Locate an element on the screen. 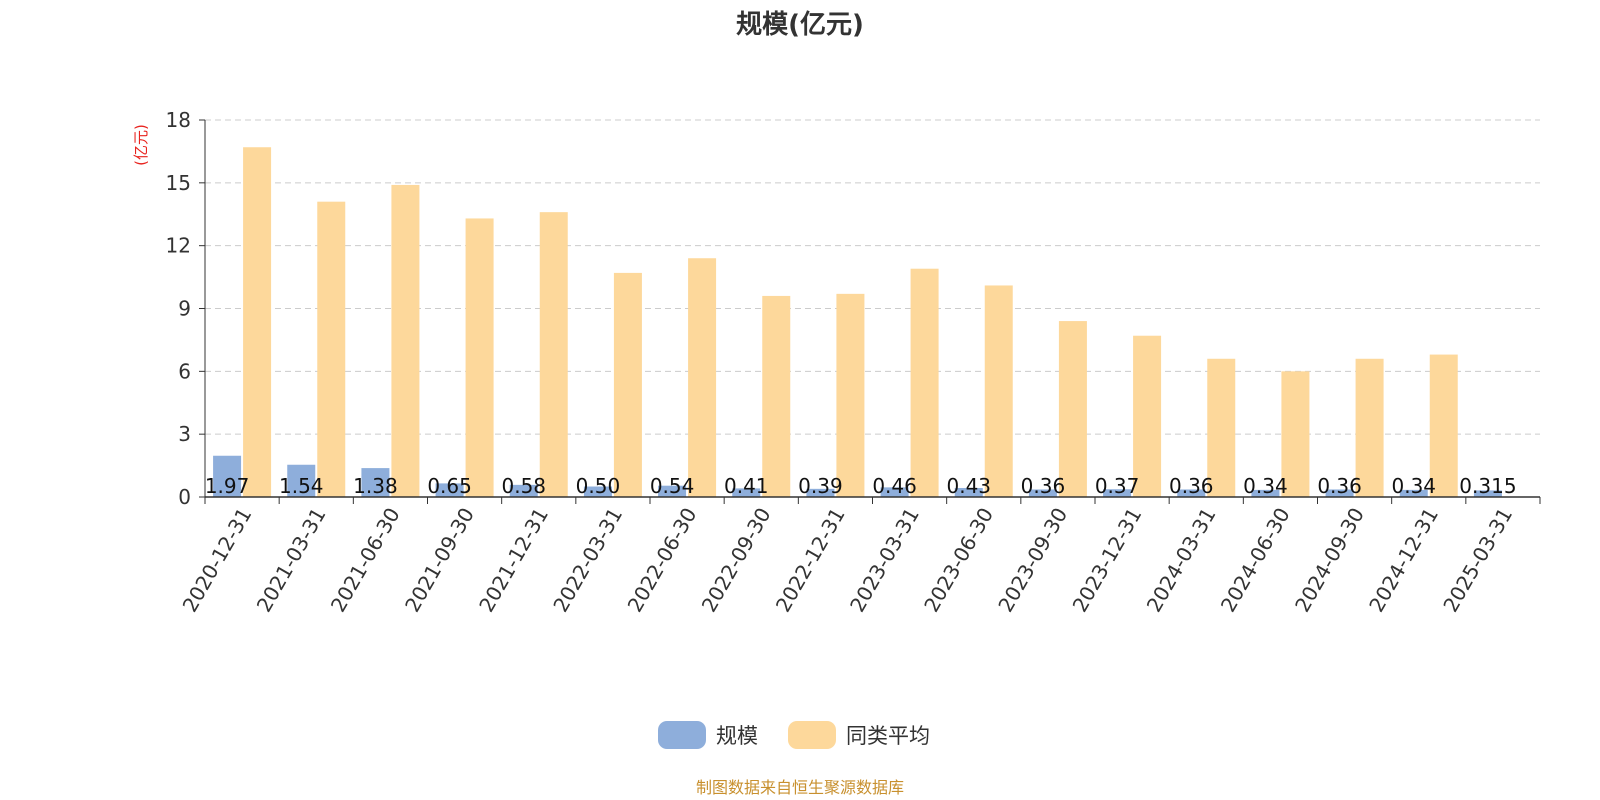  y-tick-label: 15 is located at coordinates (178, 183).